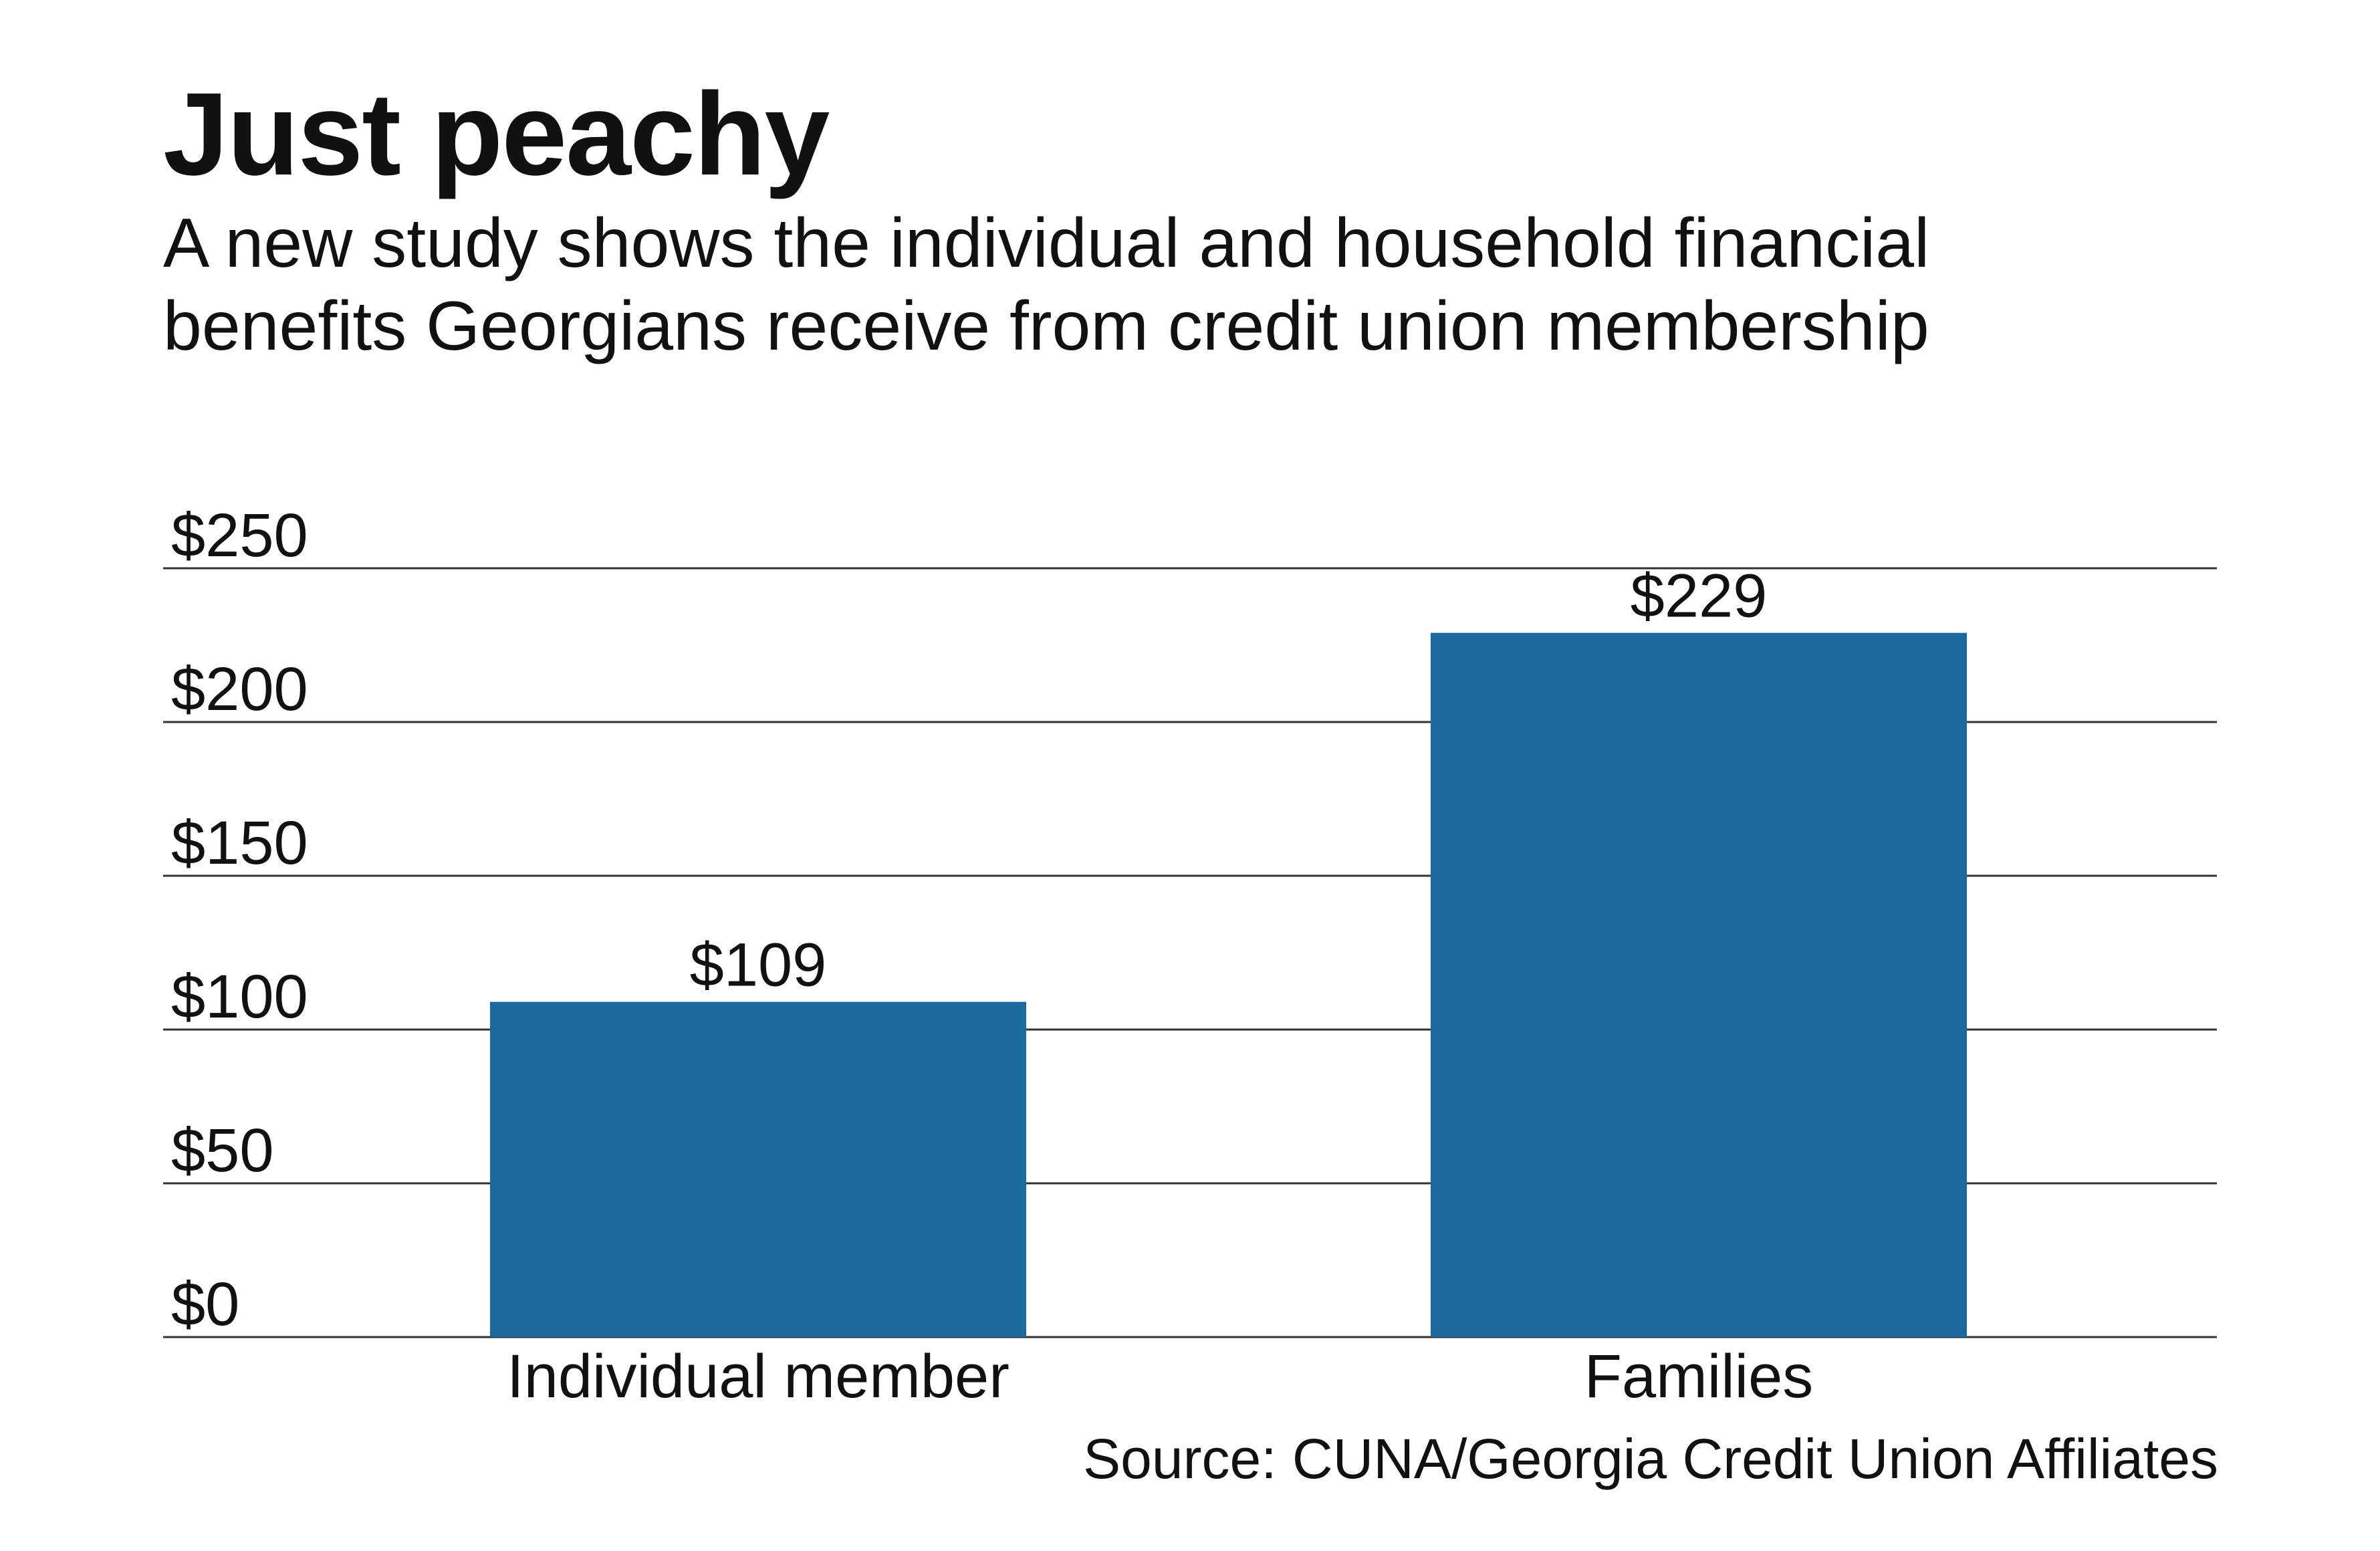 Image resolution: width=2380 pixels, height=1551 pixels. Describe the element at coordinates (239, 689) in the screenshot. I see `y-tick-label-200: $200` at that location.